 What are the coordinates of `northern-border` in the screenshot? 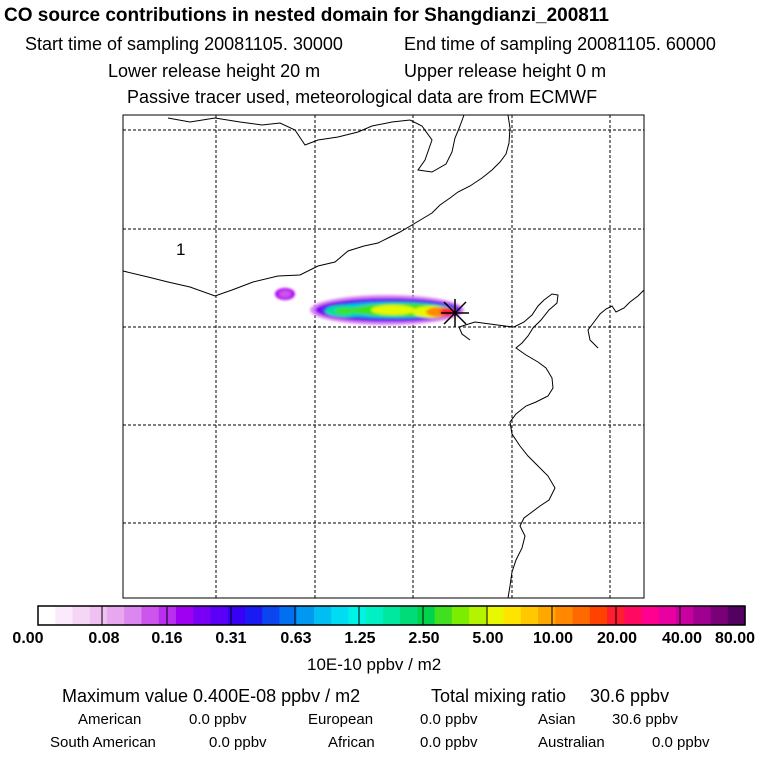 It's located at (316, 144).